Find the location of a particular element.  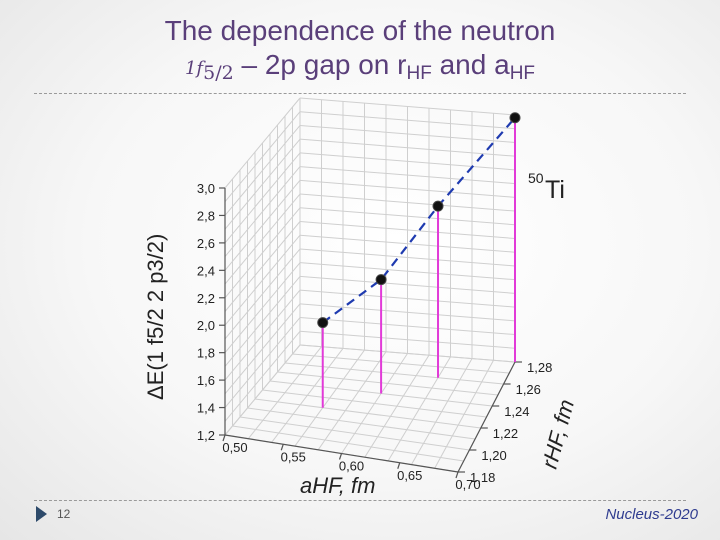

slide-number: 12 is located at coordinates (64, 514).